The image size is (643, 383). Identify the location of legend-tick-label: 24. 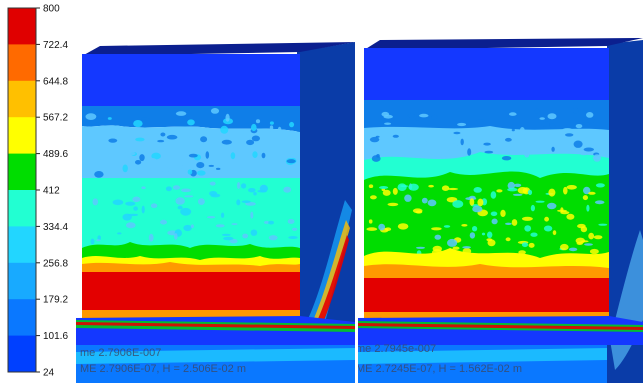
(49, 373).